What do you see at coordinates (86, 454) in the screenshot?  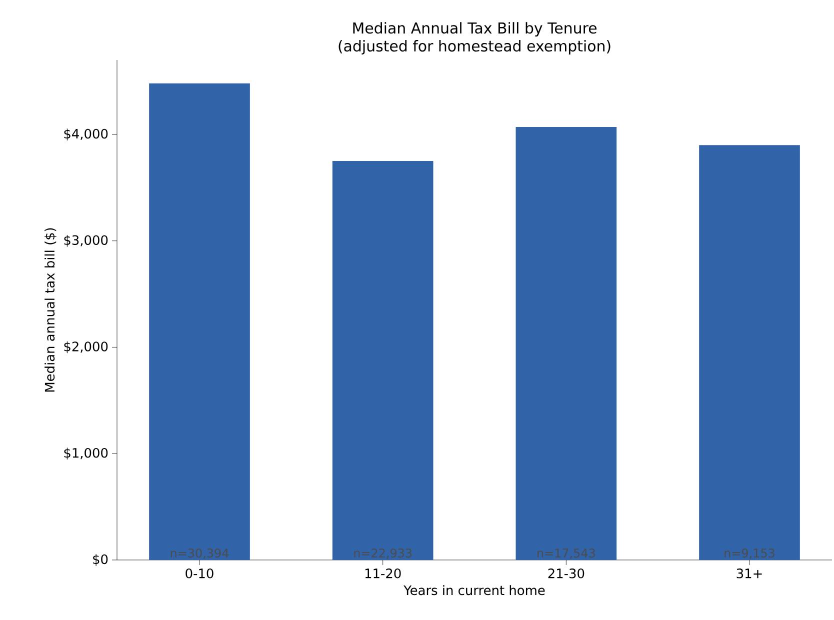 I see `y-tick-label: $1,000` at bounding box center [86, 454].